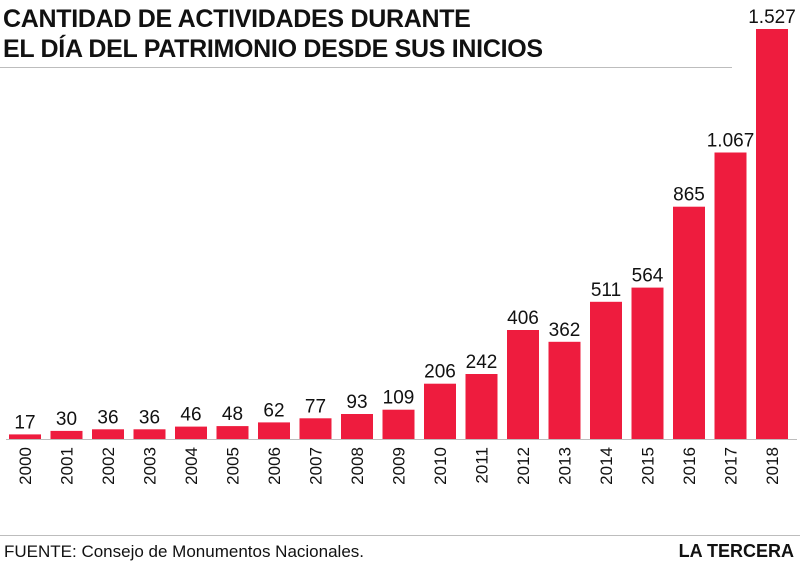  Describe the element at coordinates (564, 390) in the screenshot. I see `bar-2013` at that location.